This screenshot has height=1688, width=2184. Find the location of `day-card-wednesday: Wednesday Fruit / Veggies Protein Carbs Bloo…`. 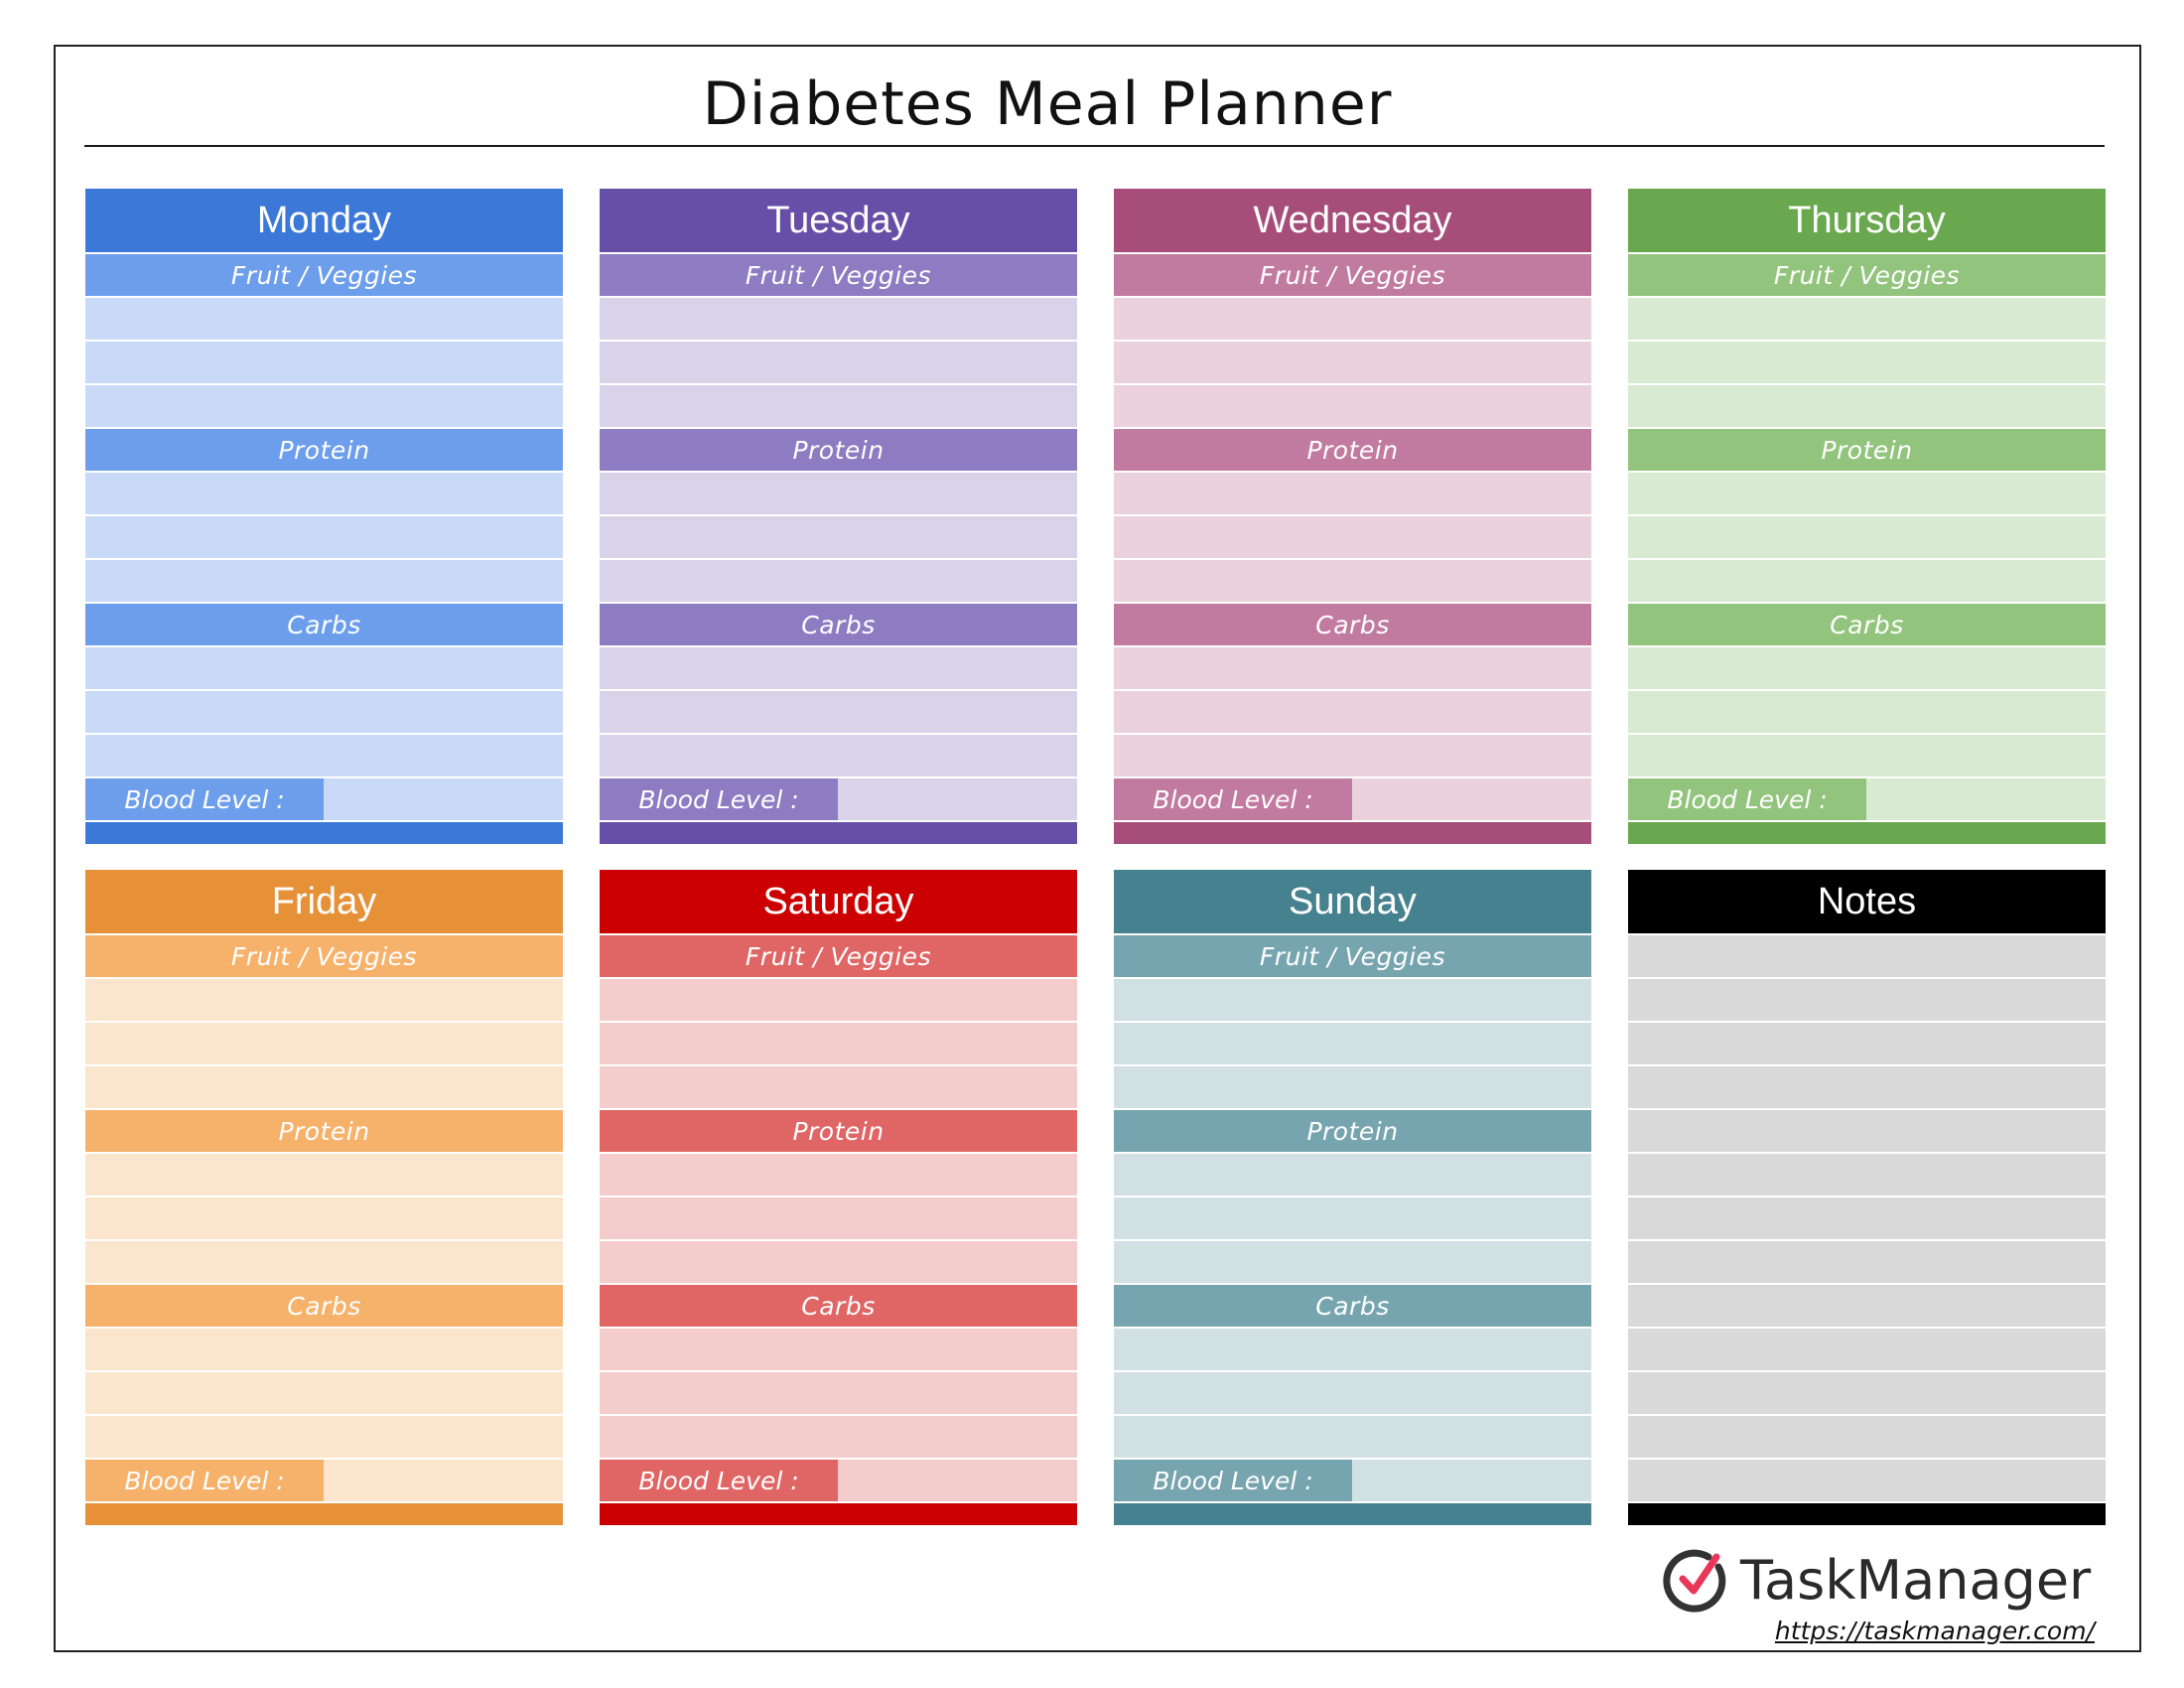

day-card-wednesday: Wednesday Fruit / Veggies Protein Carbs Bloo… is located at coordinates (1352, 516).